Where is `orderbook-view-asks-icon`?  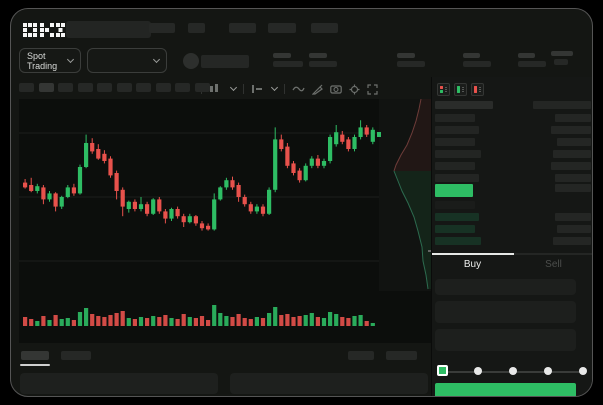 orderbook-view-asks-icon is located at coordinates (477, 89).